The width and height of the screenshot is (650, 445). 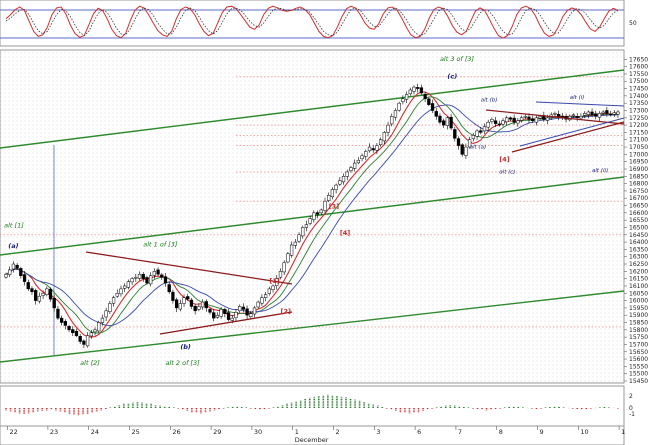 What do you see at coordinates (452, 76) in the screenshot?
I see `wave-label: (c)` at bounding box center [452, 76].